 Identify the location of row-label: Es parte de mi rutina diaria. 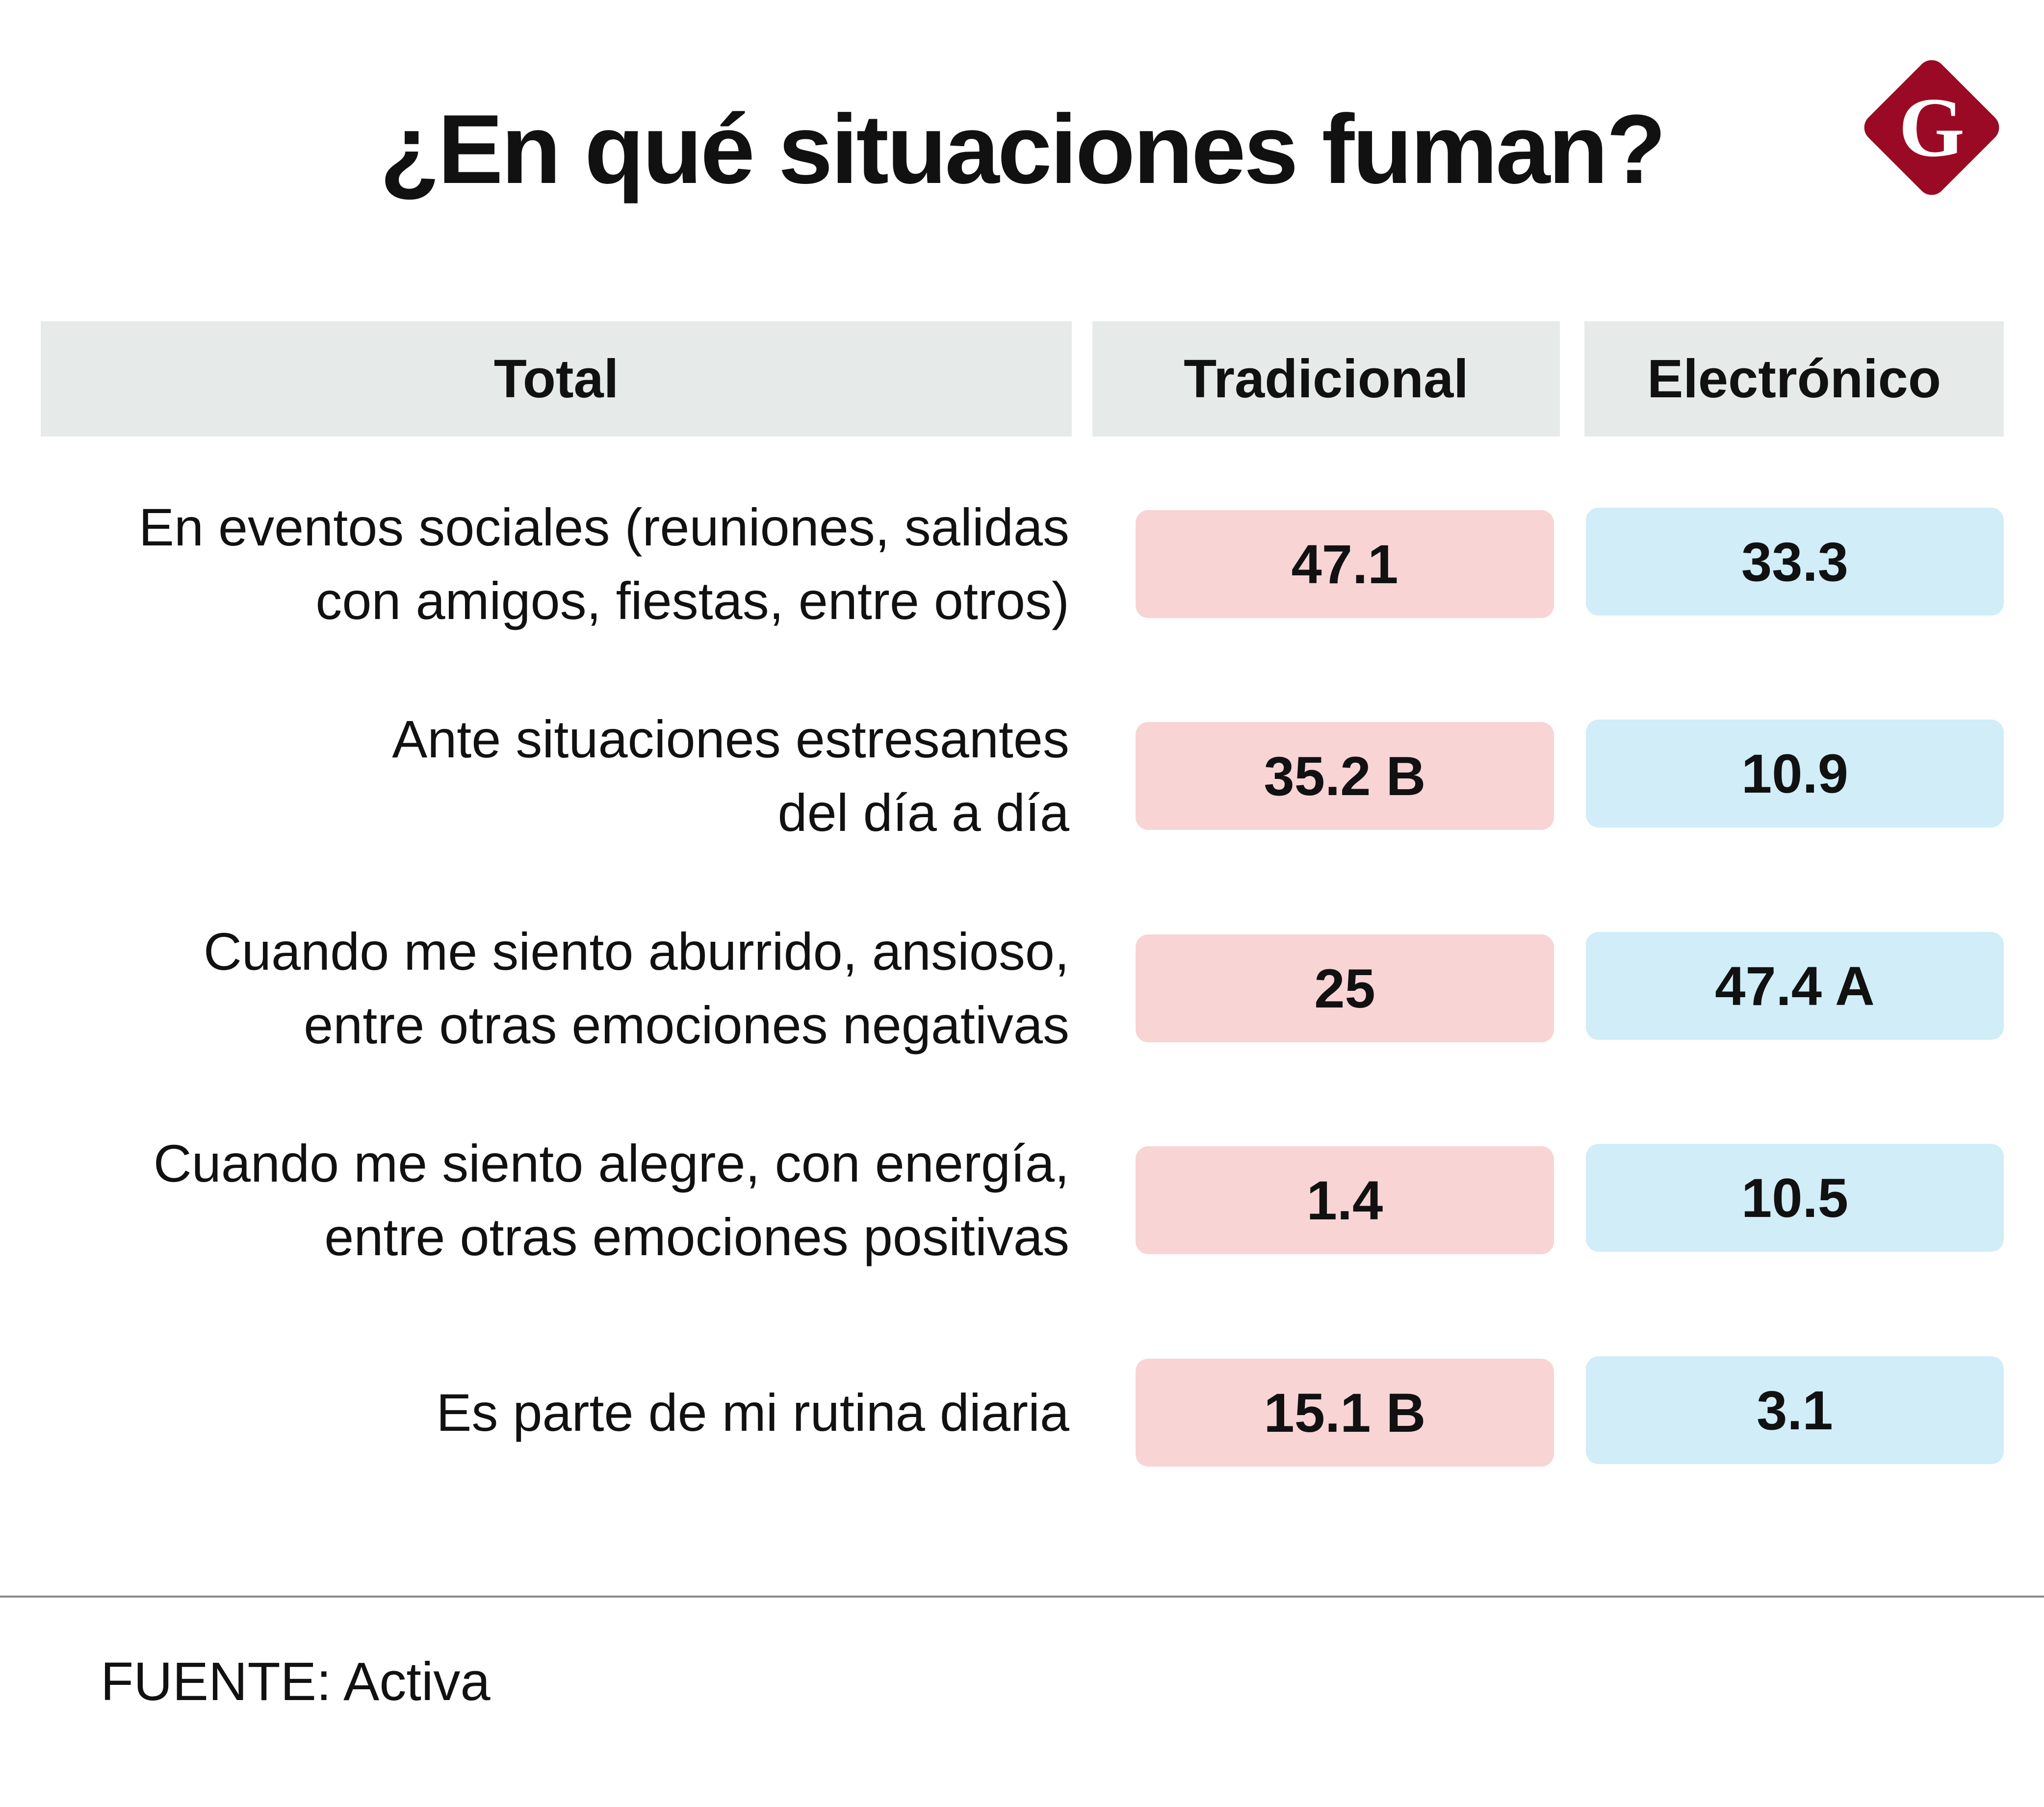
(544, 1413).